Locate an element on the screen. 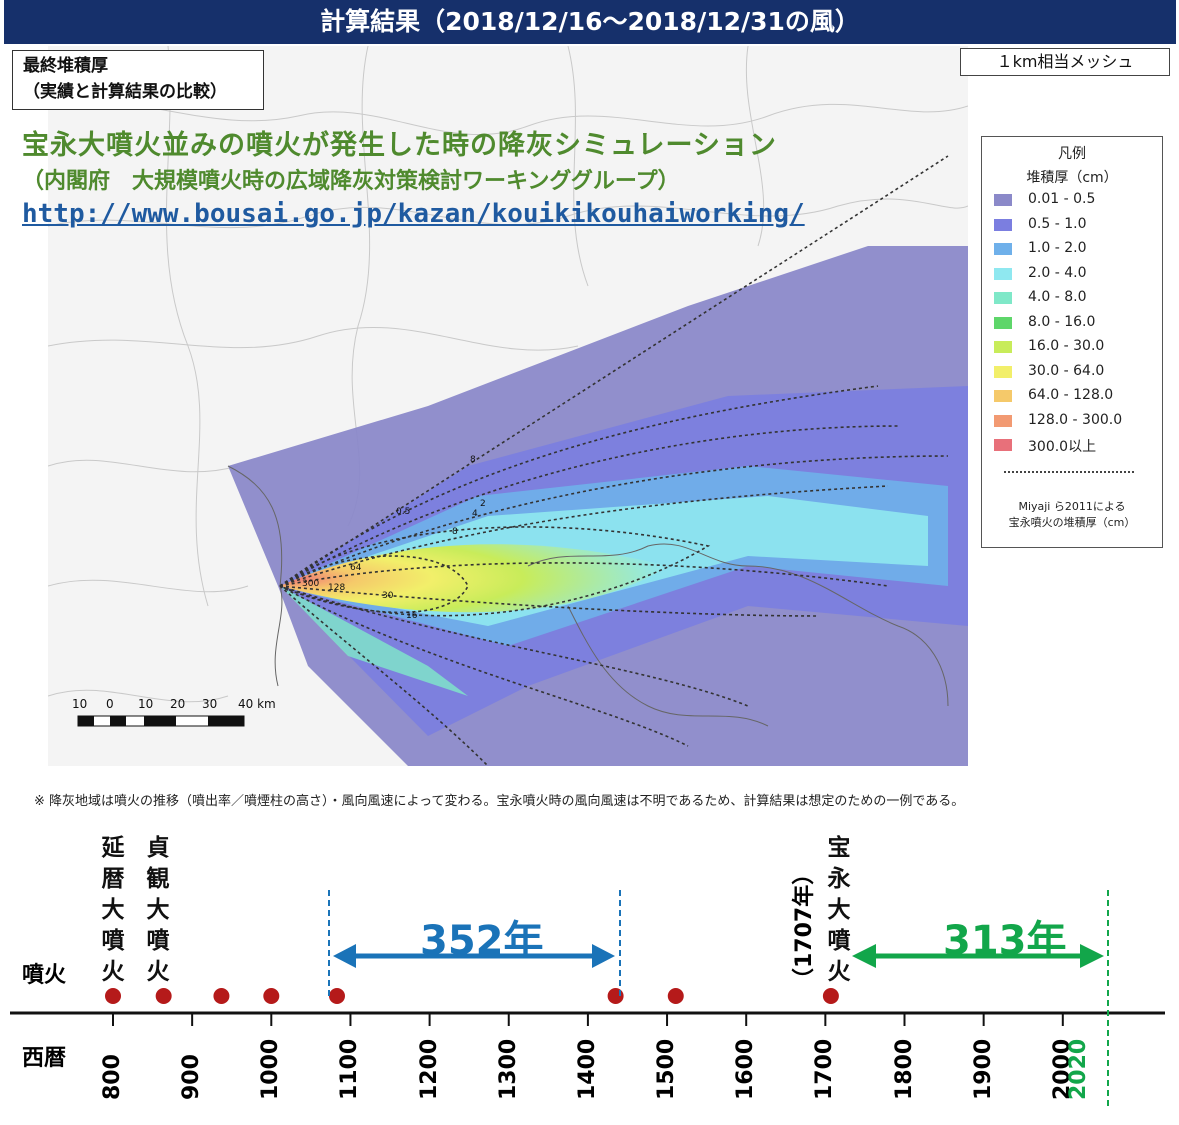  isopach-label: 64 is located at coordinates (356, 568).